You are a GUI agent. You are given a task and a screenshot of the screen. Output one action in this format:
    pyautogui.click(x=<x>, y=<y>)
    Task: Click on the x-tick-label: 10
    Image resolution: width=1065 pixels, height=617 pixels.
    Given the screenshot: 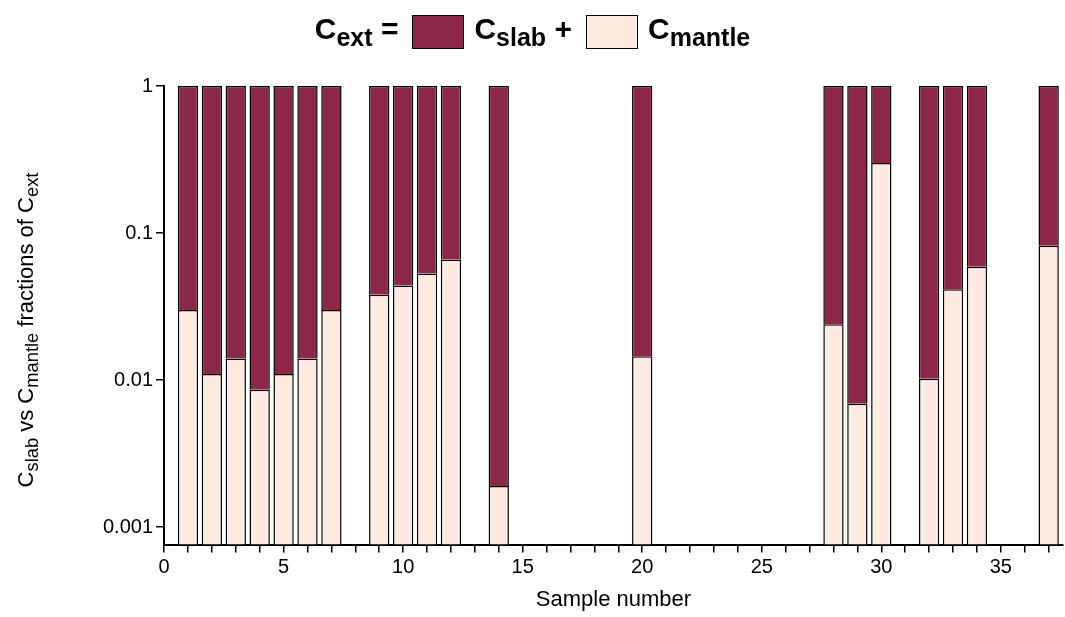 What is the action you would take?
    pyautogui.click(x=403, y=566)
    